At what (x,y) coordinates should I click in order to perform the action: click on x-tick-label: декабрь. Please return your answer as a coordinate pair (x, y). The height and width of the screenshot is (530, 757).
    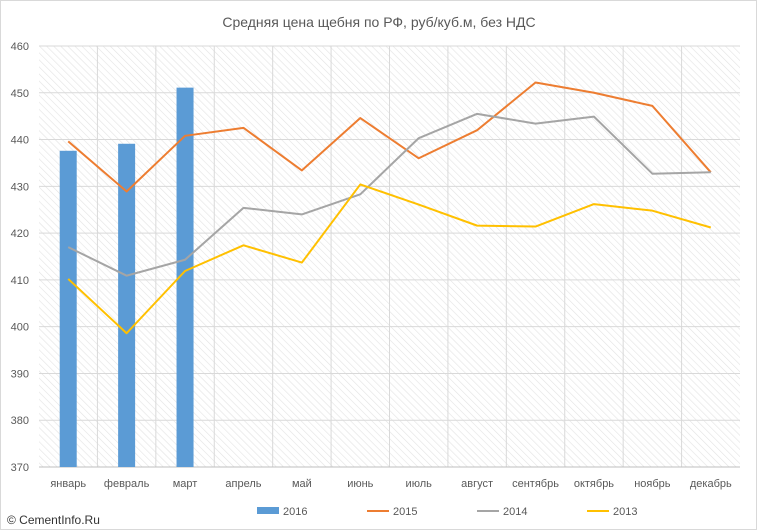
    Looking at the image, I should click on (711, 484).